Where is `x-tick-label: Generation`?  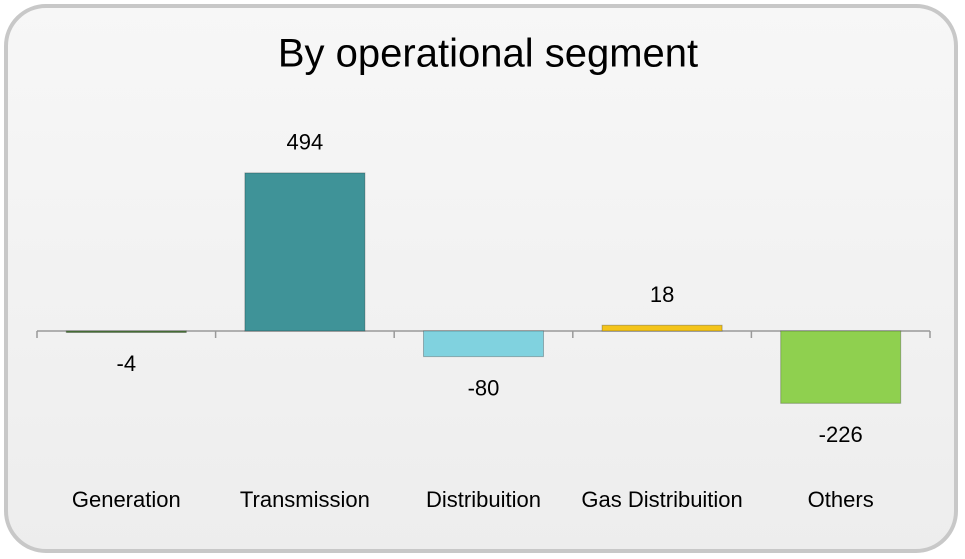 x-tick-label: Generation is located at coordinates (126, 499).